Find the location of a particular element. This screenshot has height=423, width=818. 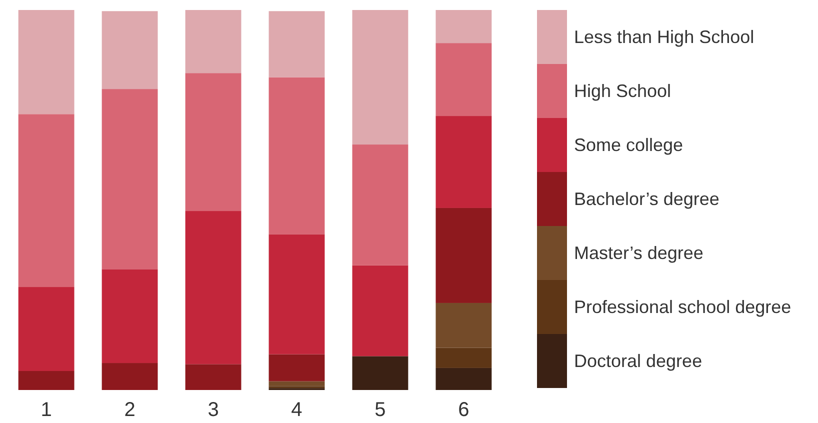

x-tick-label: 6 is located at coordinates (464, 410).